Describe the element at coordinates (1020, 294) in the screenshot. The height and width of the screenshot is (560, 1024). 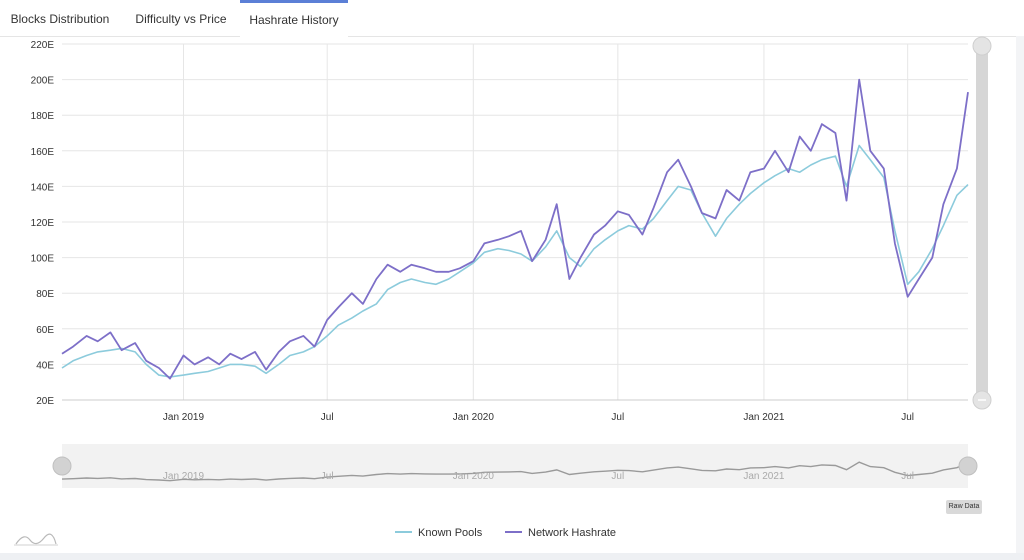
I see `panel-edge` at that location.